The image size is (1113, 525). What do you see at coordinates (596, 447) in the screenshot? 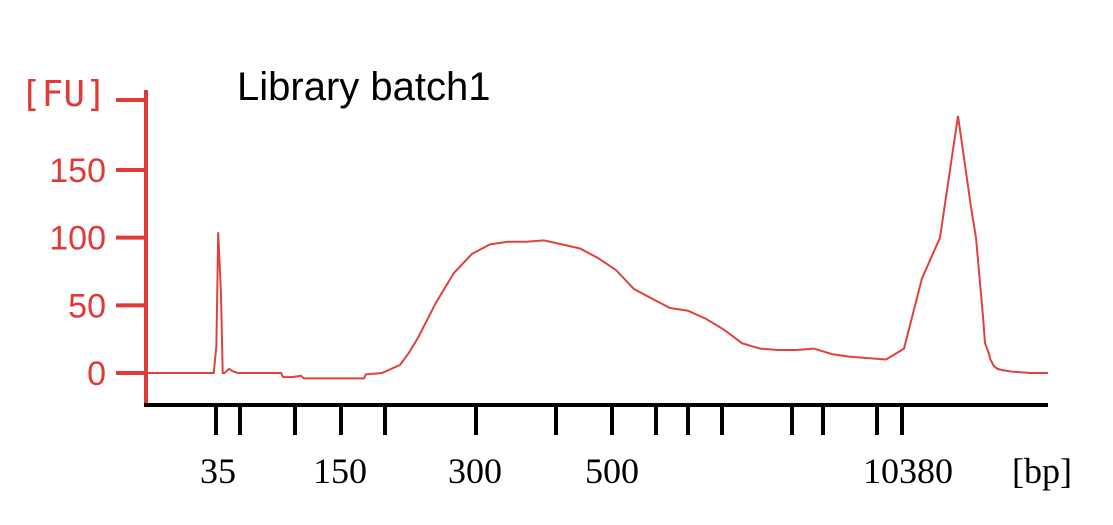
I see `x-axis: 35 150 300 500 10380` at bounding box center [596, 447].